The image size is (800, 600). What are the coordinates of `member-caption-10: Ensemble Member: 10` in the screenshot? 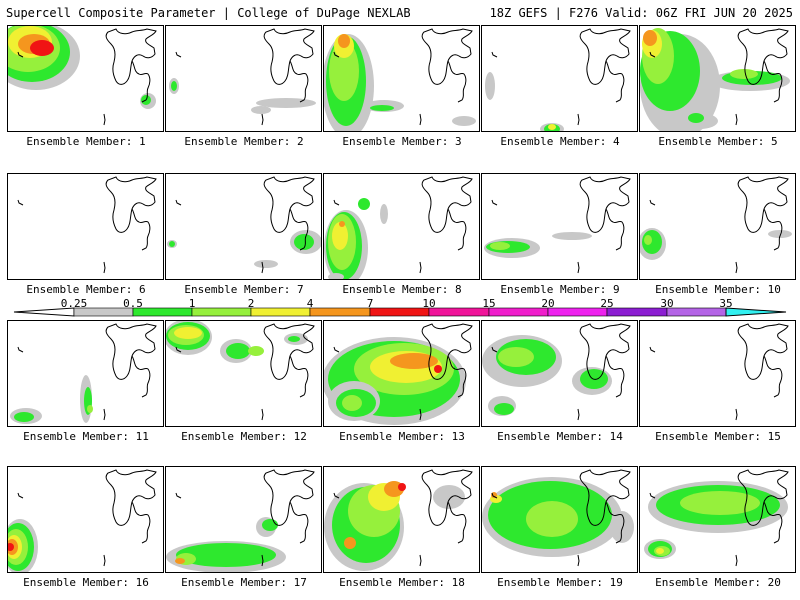 It's located at (718, 289).